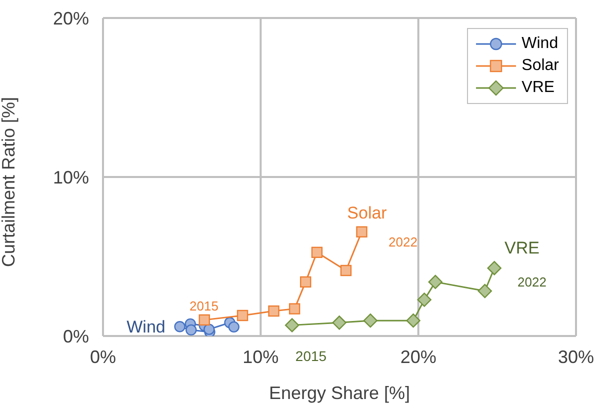 The width and height of the screenshot is (600, 409). What do you see at coordinates (204, 306) in the screenshot?
I see `annotation: 2015` at bounding box center [204, 306].